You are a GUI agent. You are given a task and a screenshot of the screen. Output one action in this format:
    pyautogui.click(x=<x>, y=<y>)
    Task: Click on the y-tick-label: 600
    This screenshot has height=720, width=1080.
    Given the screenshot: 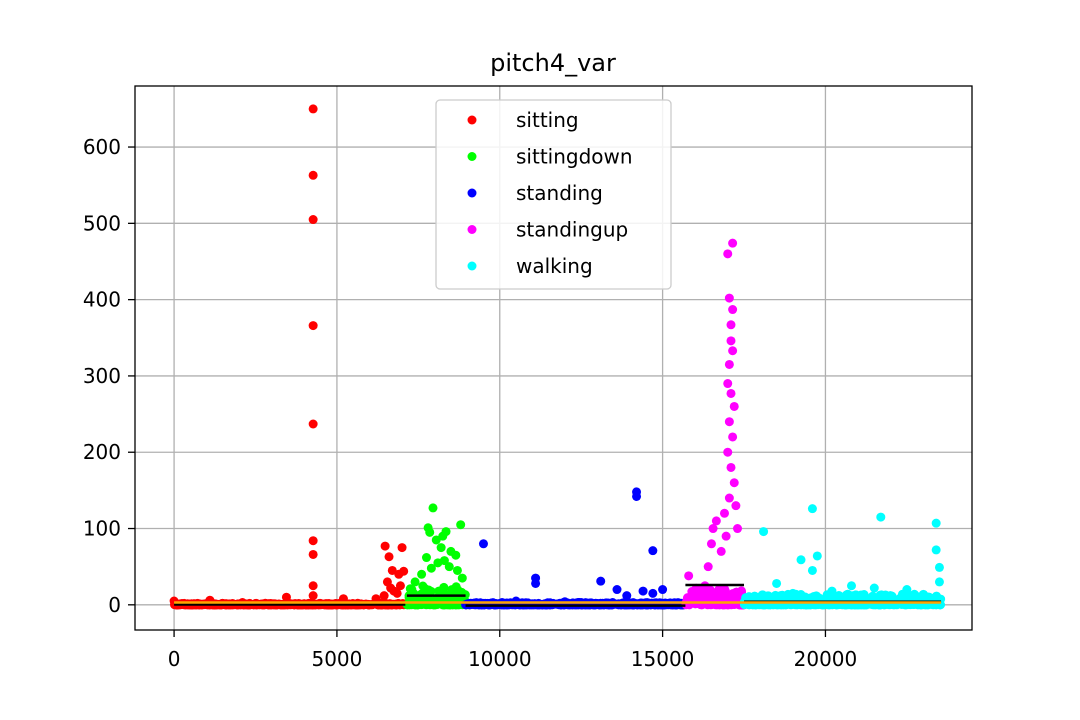 What is the action you would take?
    pyautogui.click(x=102, y=147)
    